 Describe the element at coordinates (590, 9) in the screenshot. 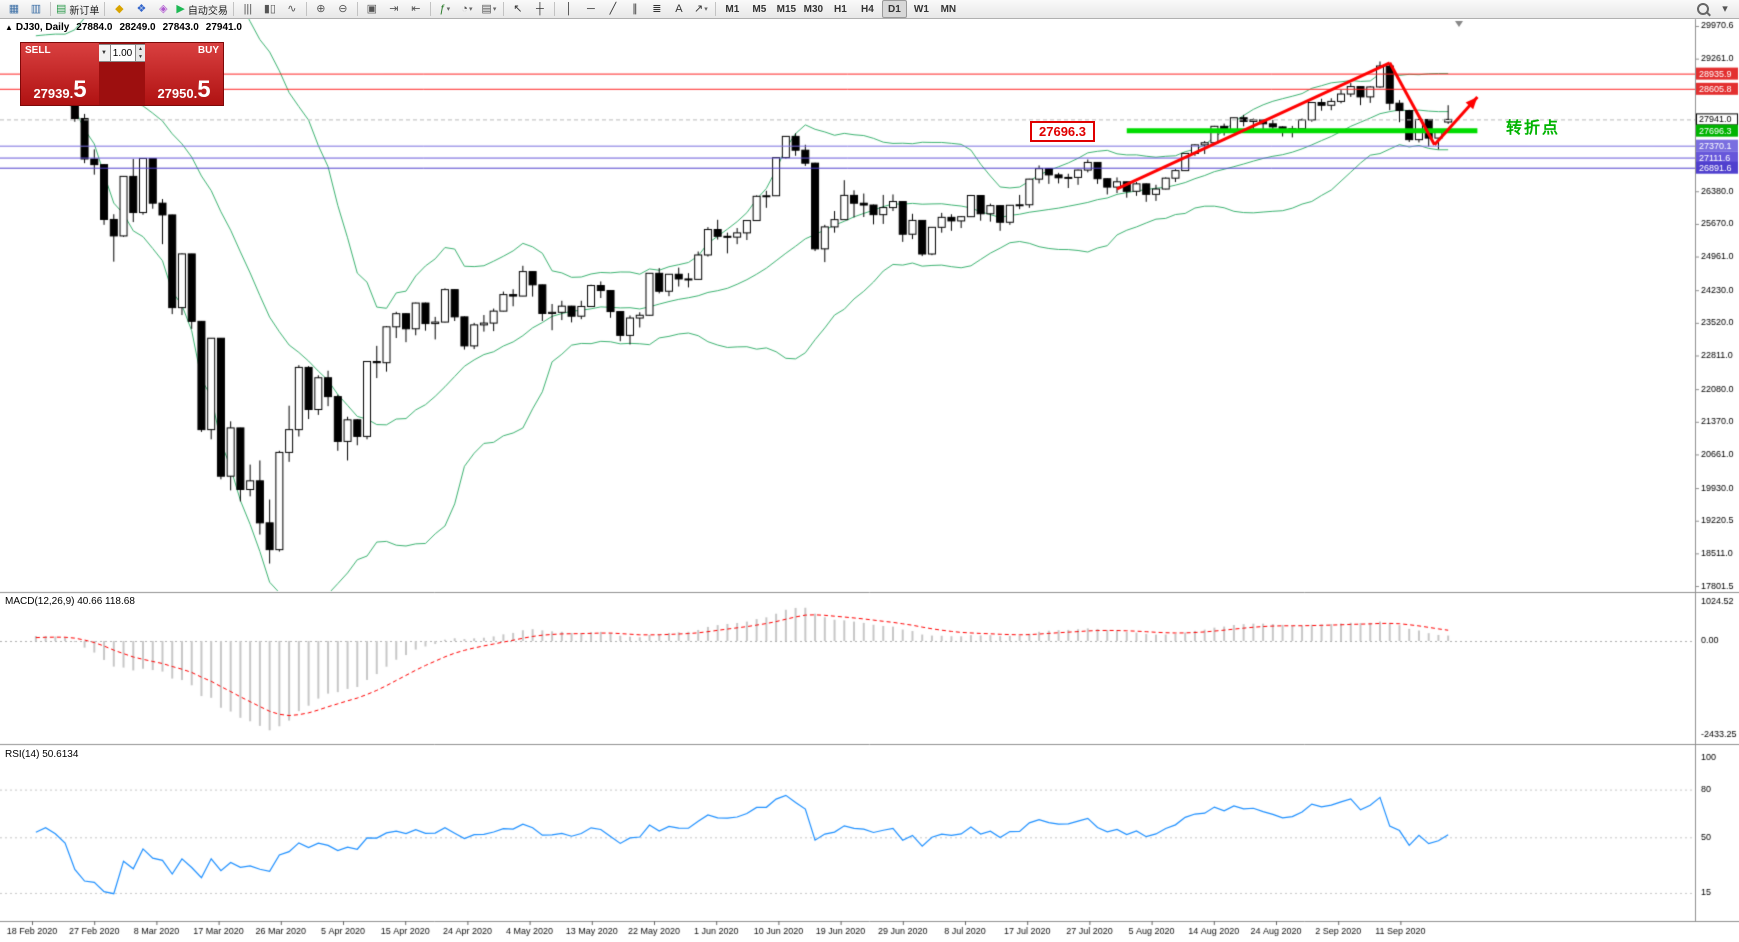

I see `horizontal-line-icon: ─` at that location.